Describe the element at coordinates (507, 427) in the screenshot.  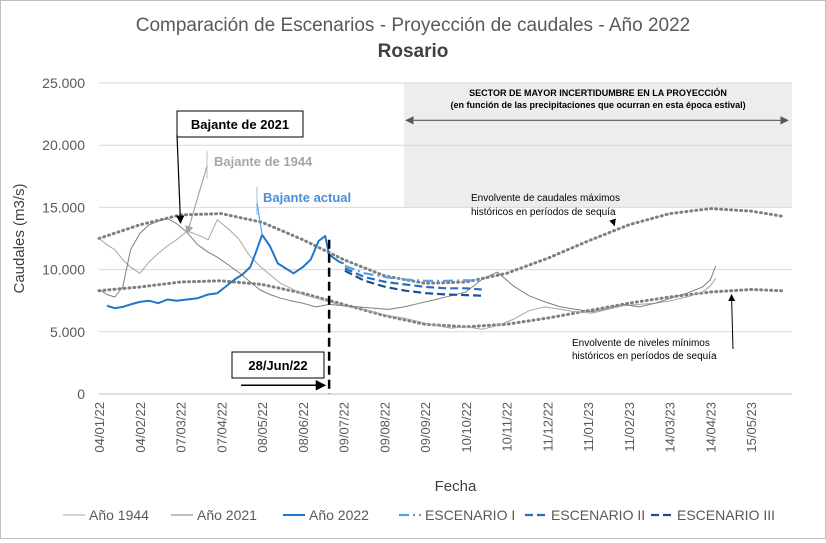
I see `x-tick-label: 10/11/22` at that location.